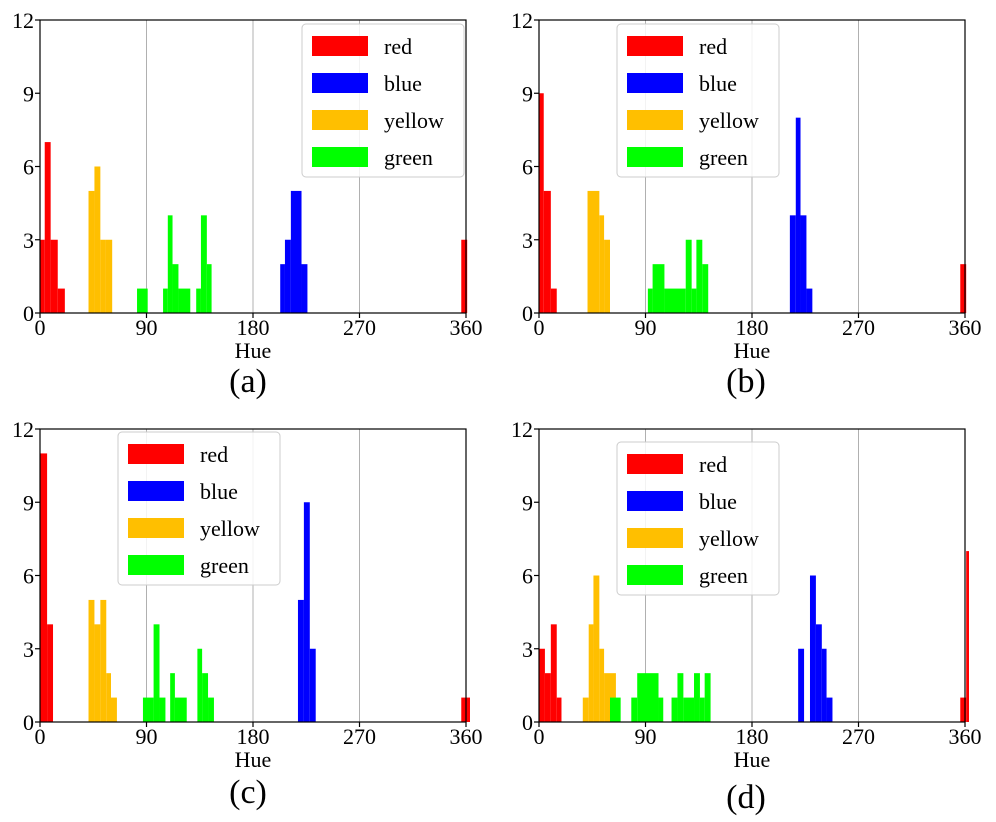 The width and height of the screenshot is (996, 822). Describe the element at coordinates (28, 649) in the screenshot. I see `y-tick-label: 3` at that location.